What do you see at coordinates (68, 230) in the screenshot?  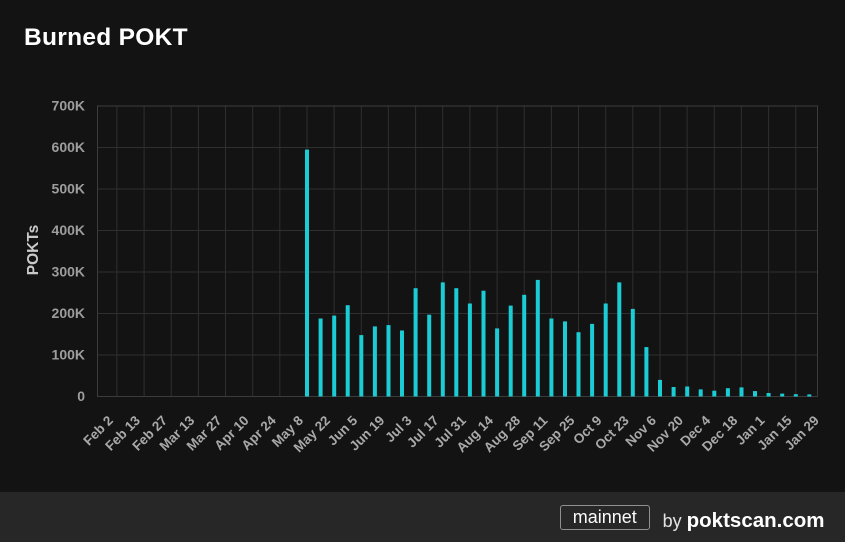 I see `svg-text: 400K` at bounding box center [68, 230].